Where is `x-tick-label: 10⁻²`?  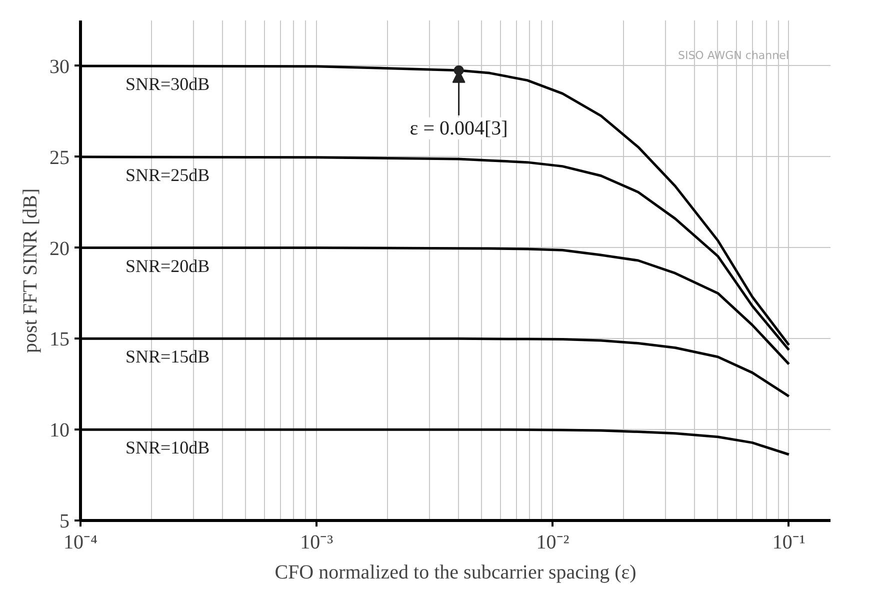
x-tick-label: 10⁻² is located at coordinates (553, 543).